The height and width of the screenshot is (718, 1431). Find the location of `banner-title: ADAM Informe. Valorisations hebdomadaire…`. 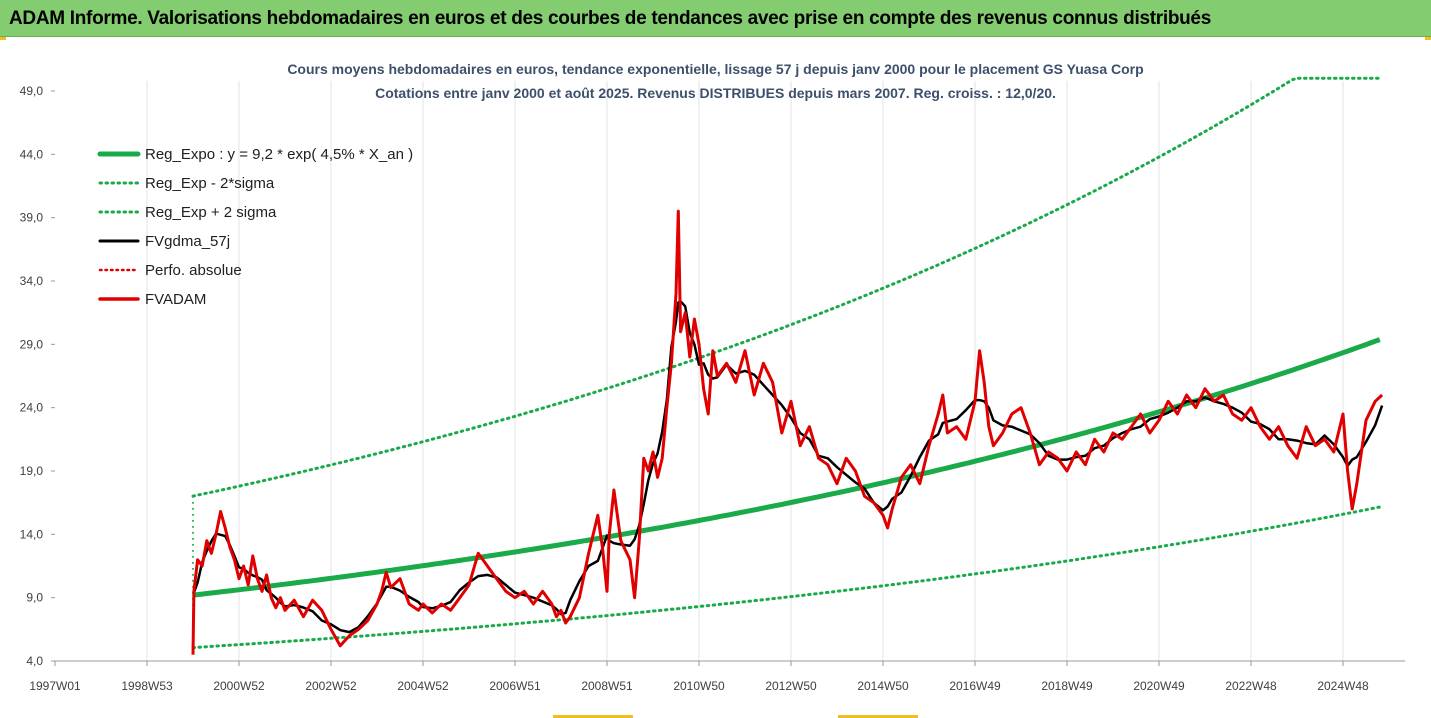

banner-title: ADAM Informe. Valorisations hebdomadaire… is located at coordinates (610, 18).